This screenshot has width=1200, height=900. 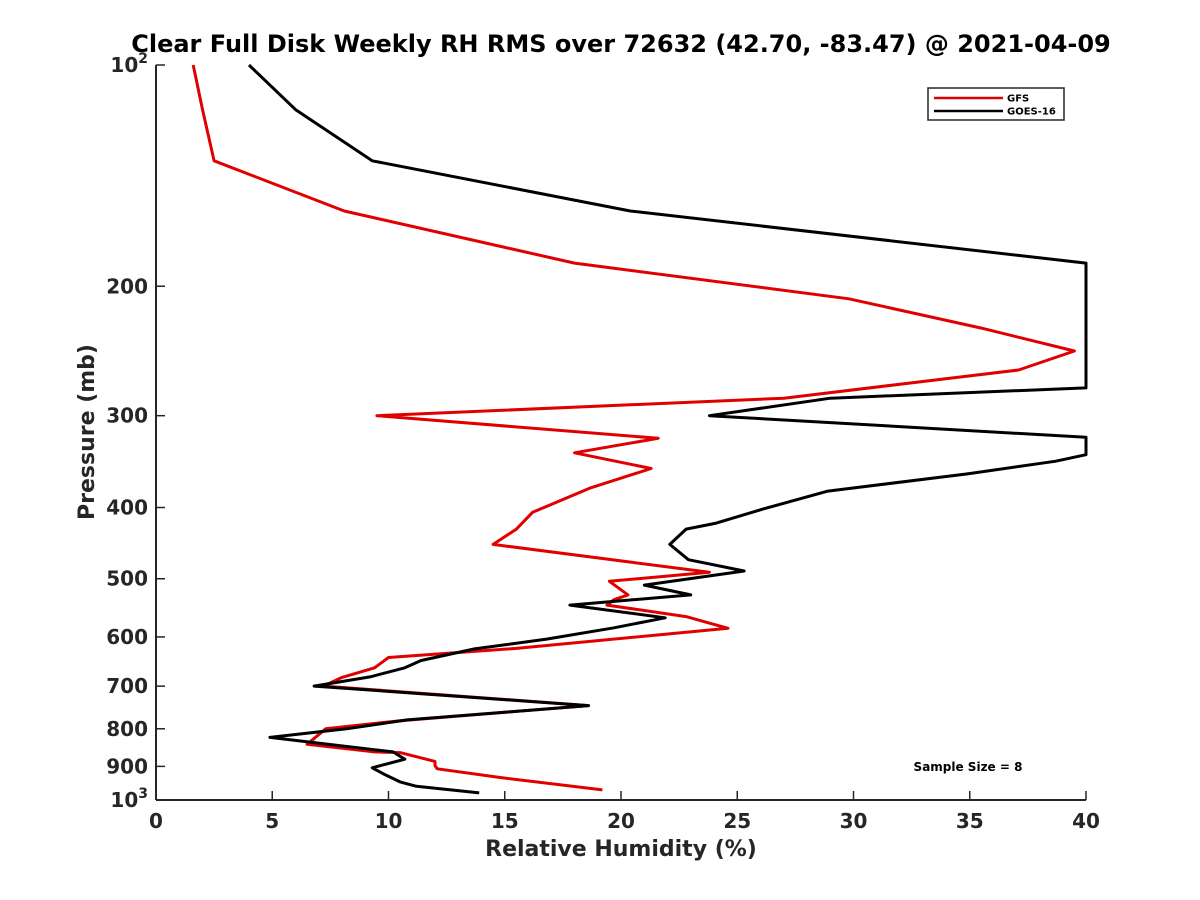 I want to click on x-tick-label: 20, so click(x=621, y=821).